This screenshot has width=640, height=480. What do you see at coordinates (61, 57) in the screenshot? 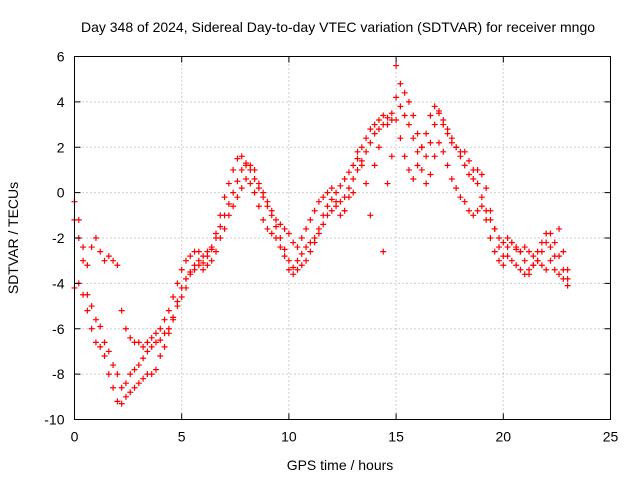
I see `y-tick-label: 6` at bounding box center [61, 57].